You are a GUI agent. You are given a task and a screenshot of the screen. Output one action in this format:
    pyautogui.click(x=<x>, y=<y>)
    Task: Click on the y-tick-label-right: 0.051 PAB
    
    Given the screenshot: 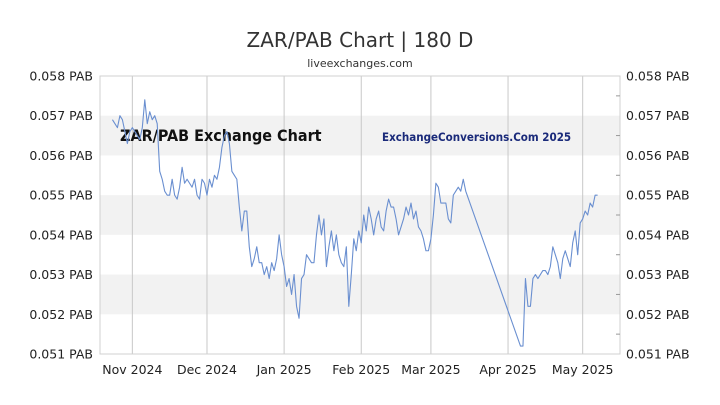 What is the action you would take?
    pyautogui.click(x=658, y=354)
    